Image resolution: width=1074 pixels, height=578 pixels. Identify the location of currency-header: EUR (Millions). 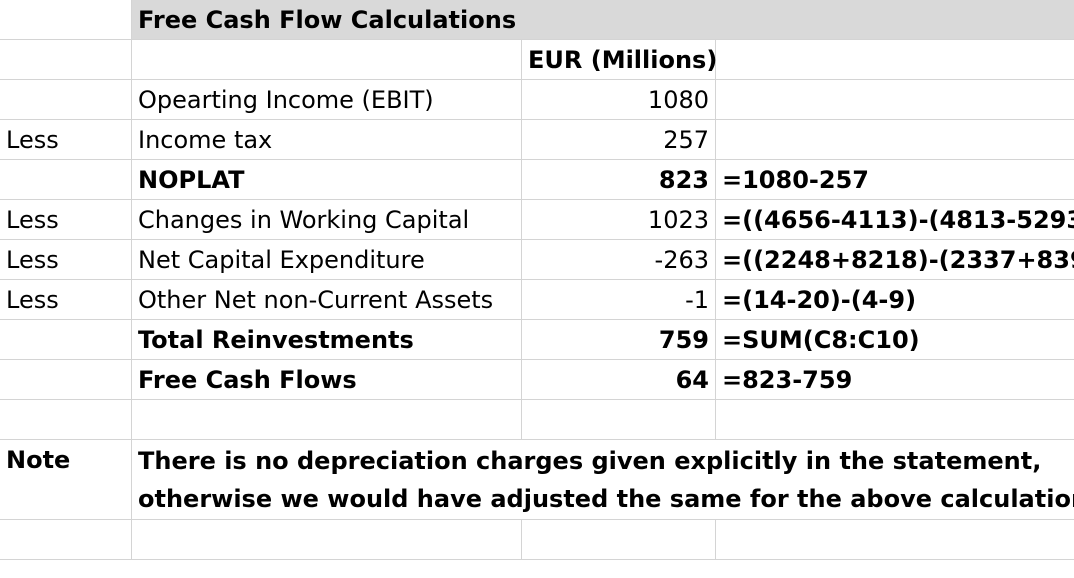
(619, 60).